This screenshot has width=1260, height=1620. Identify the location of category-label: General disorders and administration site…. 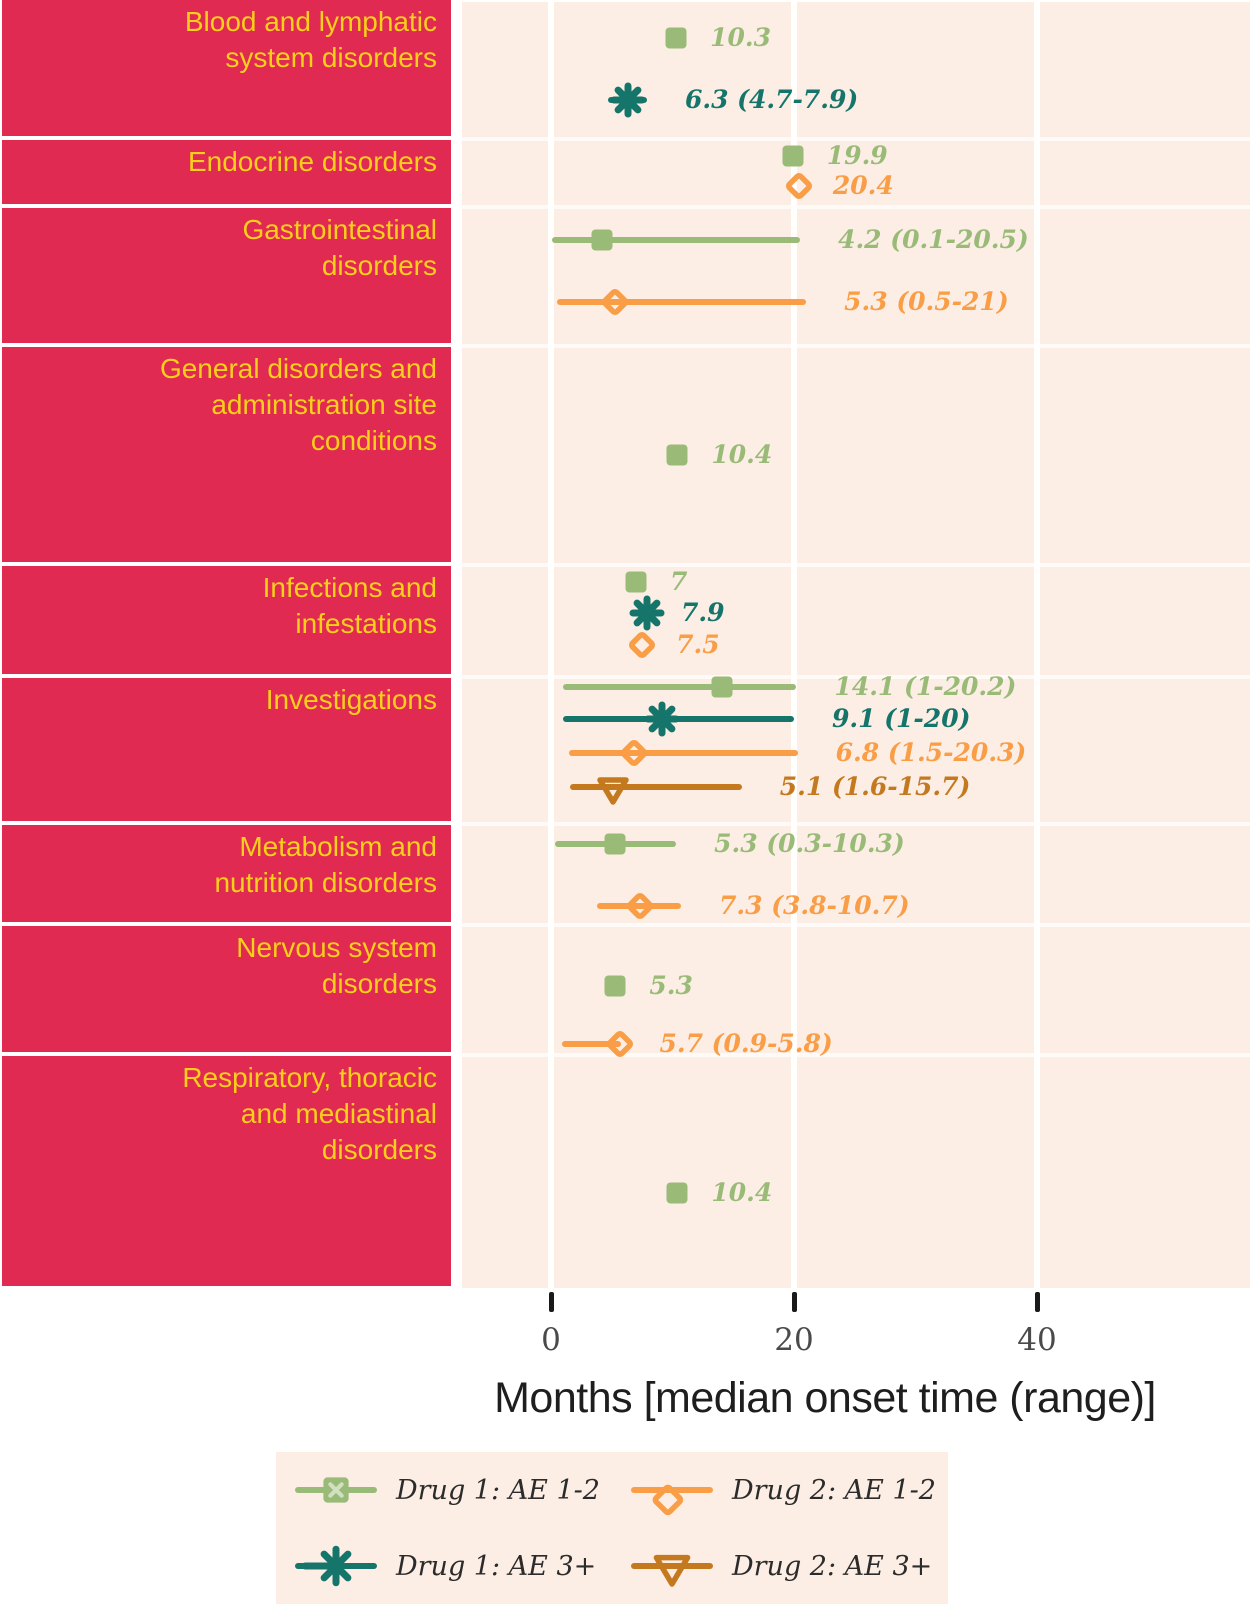
(298, 404).